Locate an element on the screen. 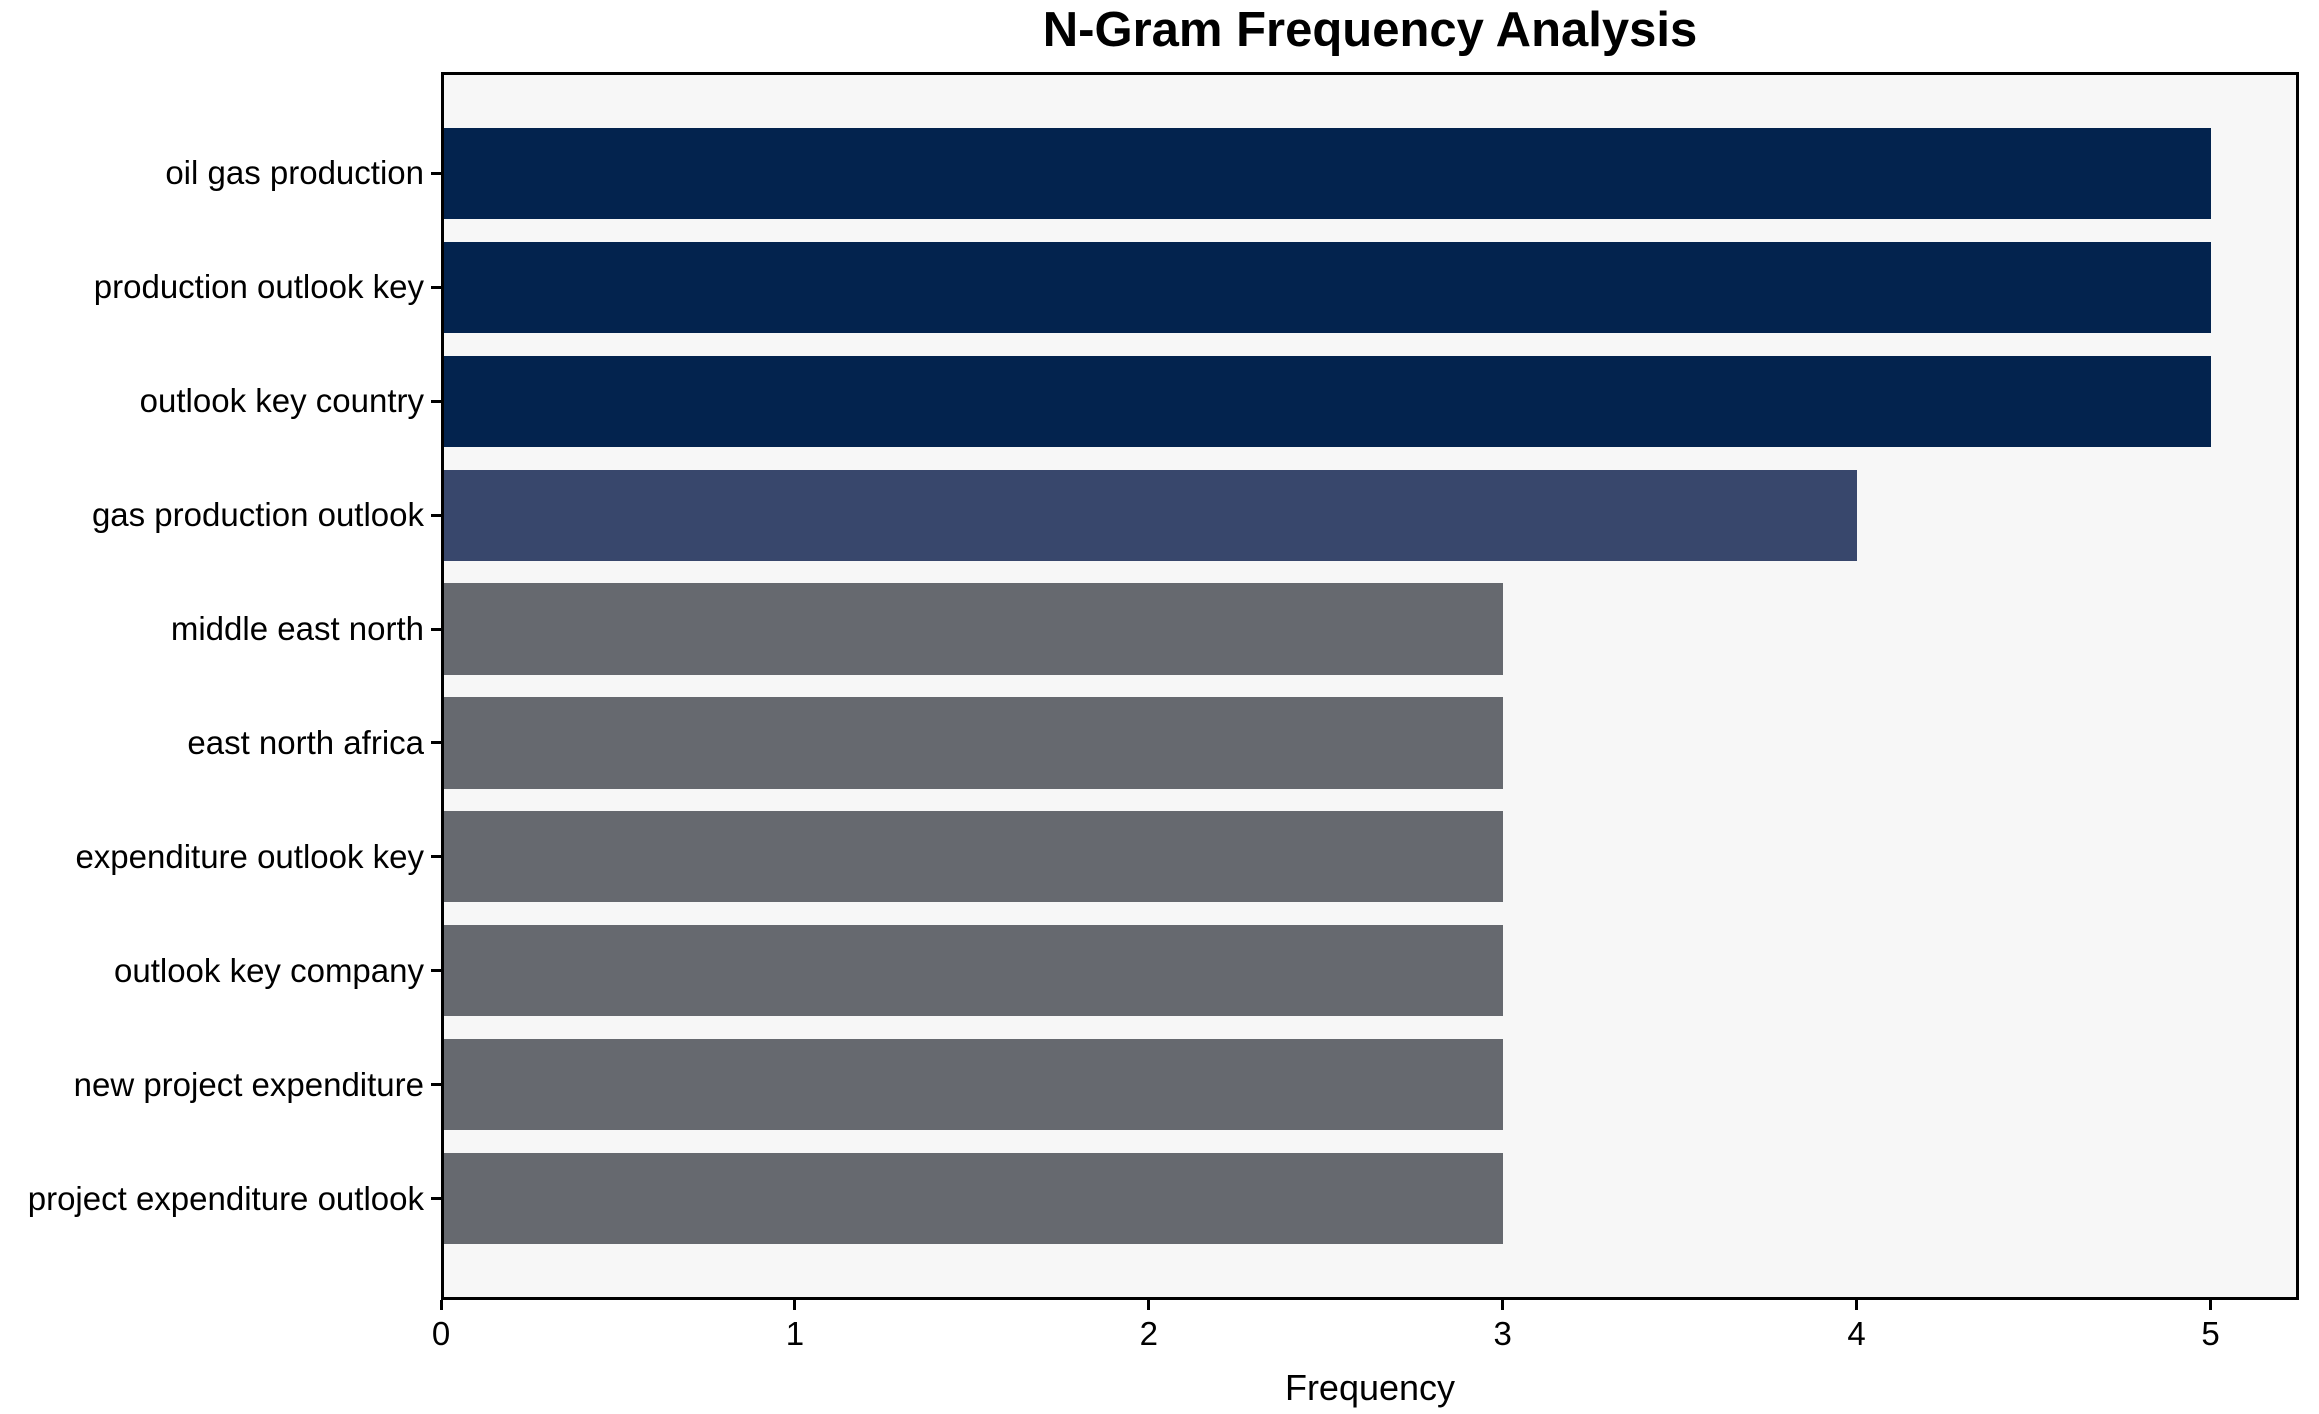  chart-title: N-Gram Frequency Analysis is located at coordinates (1370, 30).